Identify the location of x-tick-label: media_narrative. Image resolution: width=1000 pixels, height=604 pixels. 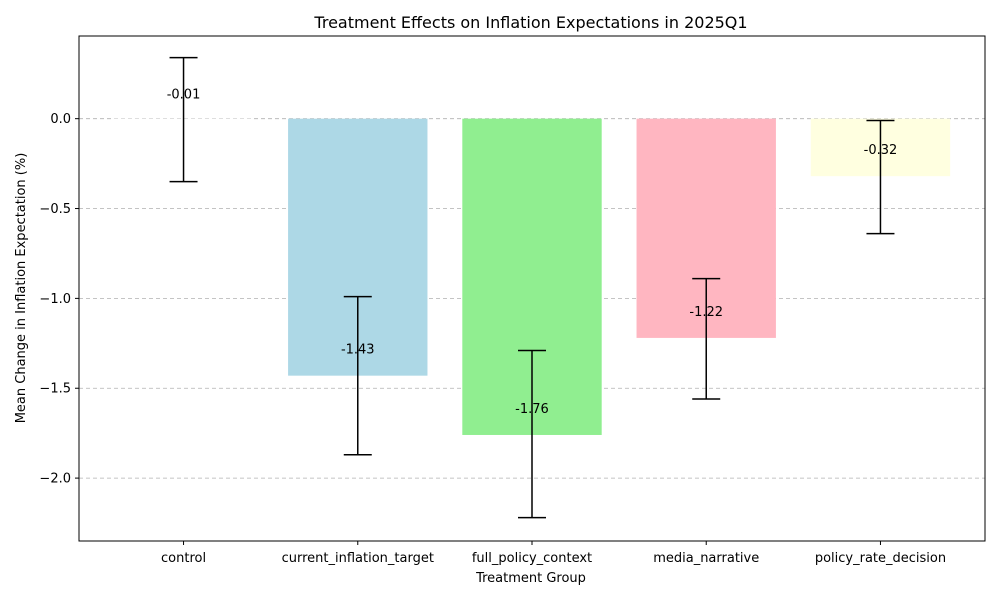
(706, 558).